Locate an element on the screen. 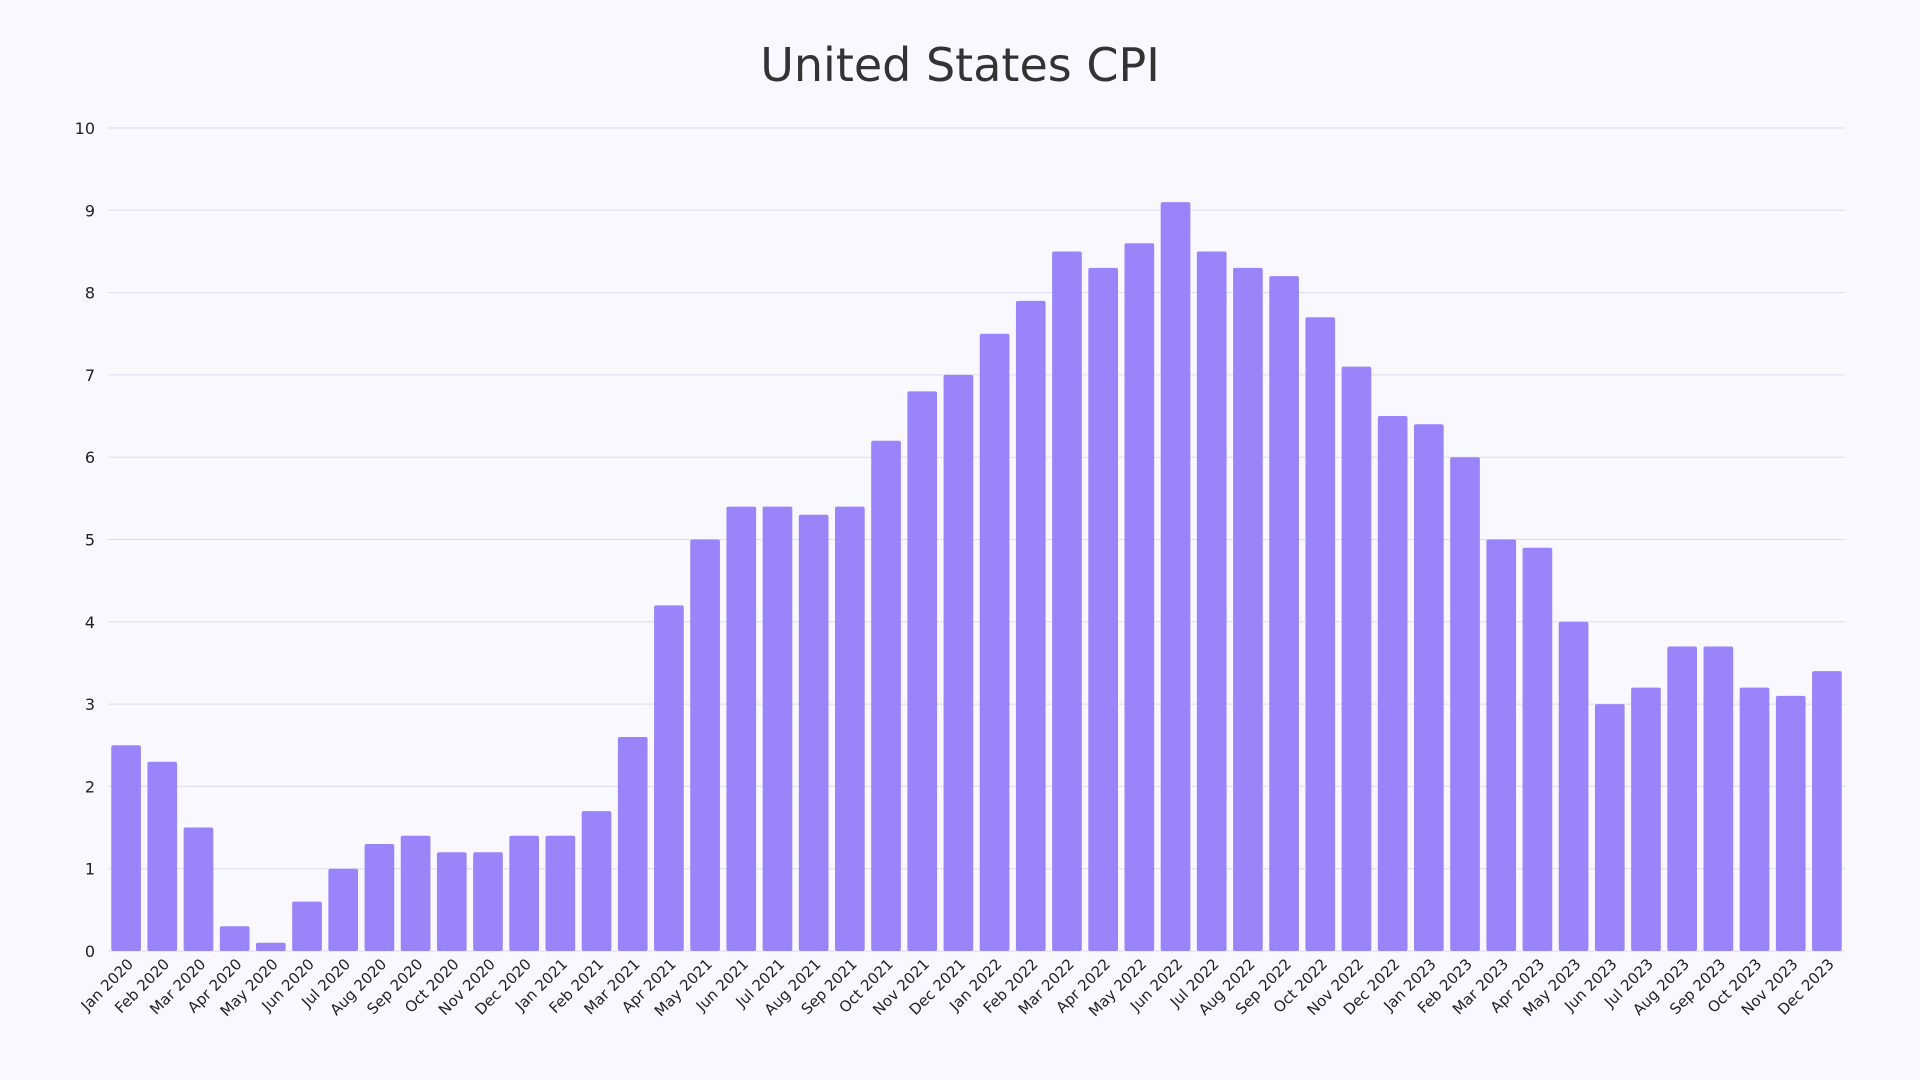 This screenshot has height=1080, width=1920. bar-mar-2021 is located at coordinates (632, 844).